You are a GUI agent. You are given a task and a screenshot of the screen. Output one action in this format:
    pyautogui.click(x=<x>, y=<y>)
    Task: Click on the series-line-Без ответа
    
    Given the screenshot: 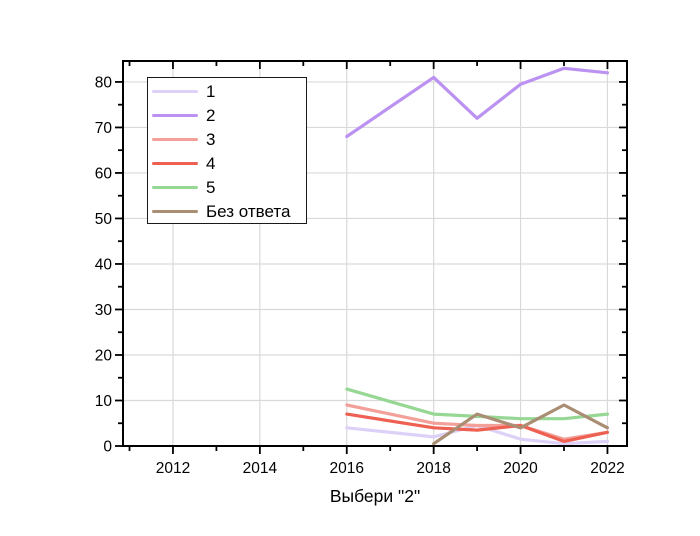 What is the action you would take?
    pyautogui.click(x=521, y=424)
    